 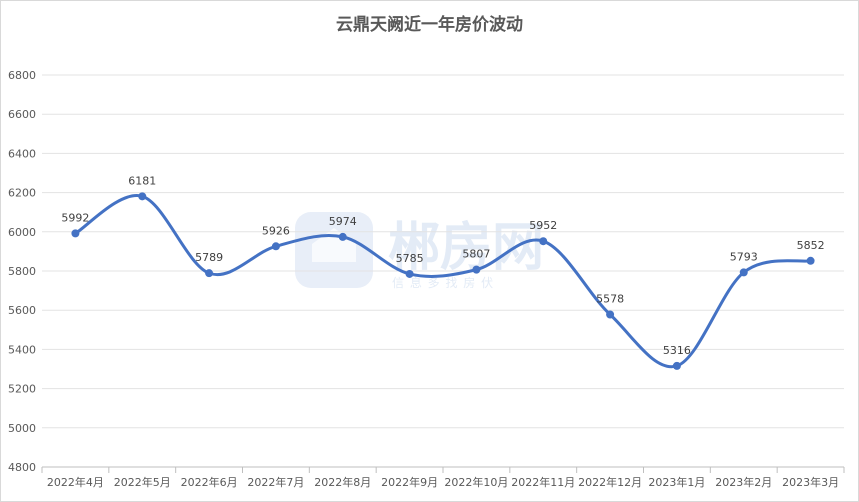 I want to click on y-tick-label: 6800, so click(x=22, y=75).